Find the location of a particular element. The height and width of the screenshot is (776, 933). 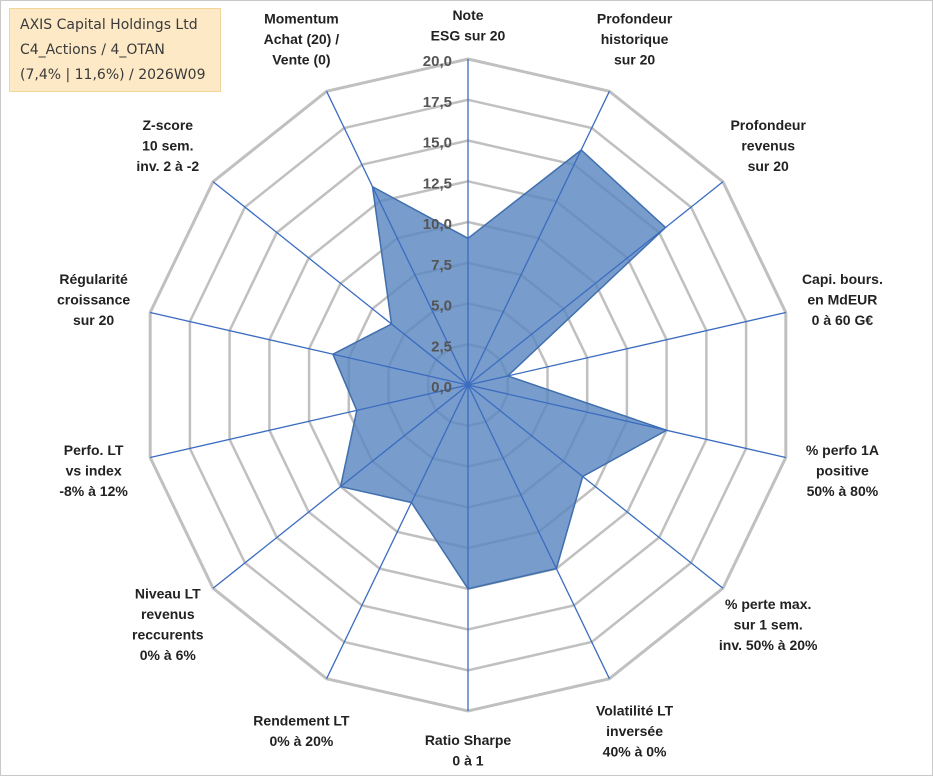

axis-label-line: sur 1 sem. is located at coordinates (768, 624).